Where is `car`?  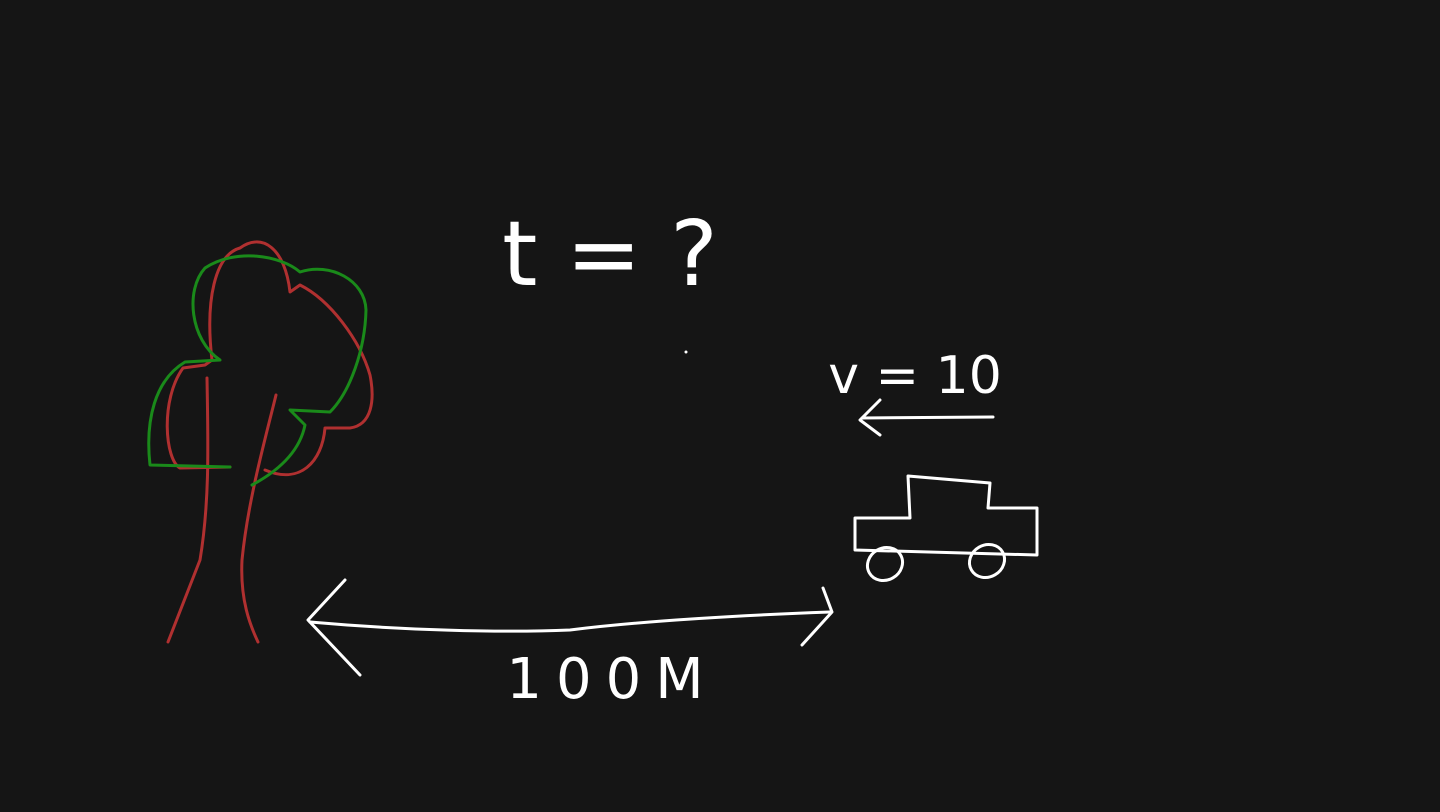
car is located at coordinates (946, 528).